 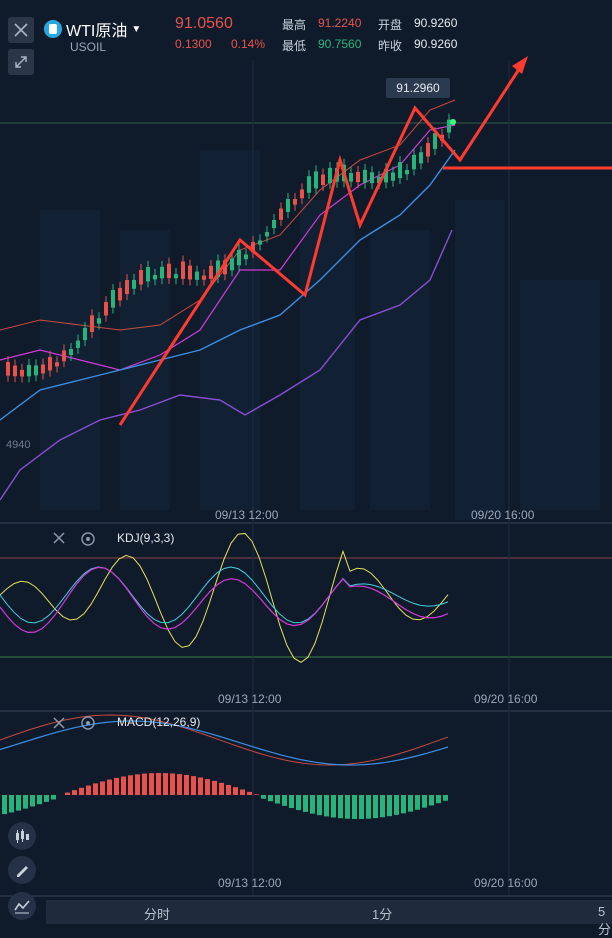 I want to click on arrow-head, so click(x=520, y=65).